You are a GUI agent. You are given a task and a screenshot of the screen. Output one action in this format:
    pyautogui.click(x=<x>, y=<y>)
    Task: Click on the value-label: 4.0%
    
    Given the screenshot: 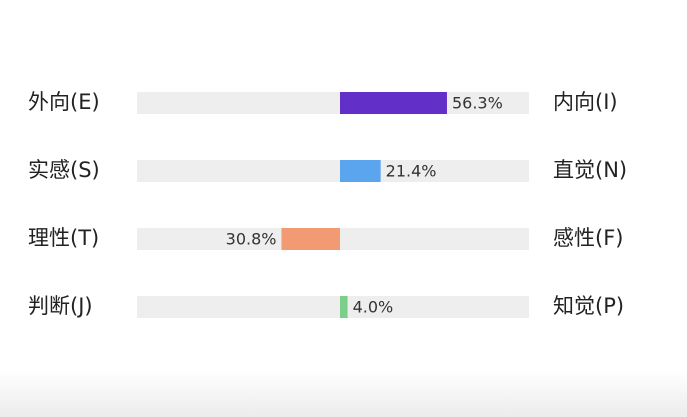 What is the action you would take?
    pyautogui.click(x=373, y=307)
    